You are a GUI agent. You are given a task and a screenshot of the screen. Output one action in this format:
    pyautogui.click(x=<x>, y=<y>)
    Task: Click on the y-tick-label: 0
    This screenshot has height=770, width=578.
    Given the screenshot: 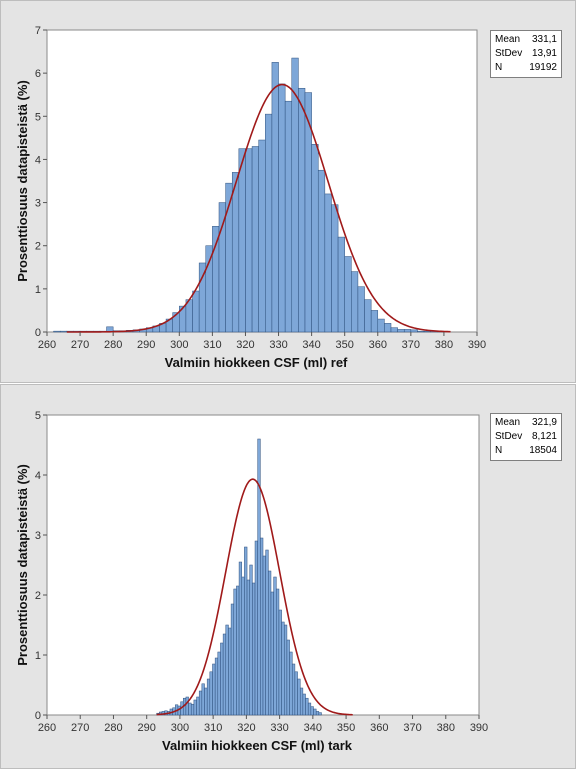 What is the action you would take?
    pyautogui.click(x=38, y=333)
    